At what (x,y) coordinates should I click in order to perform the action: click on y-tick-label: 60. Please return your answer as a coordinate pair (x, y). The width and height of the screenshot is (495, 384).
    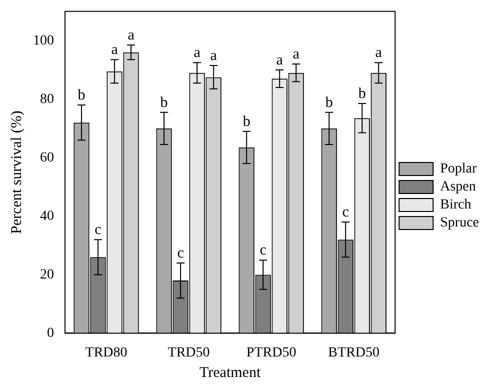
    Looking at the image, I should click on (47, 158).